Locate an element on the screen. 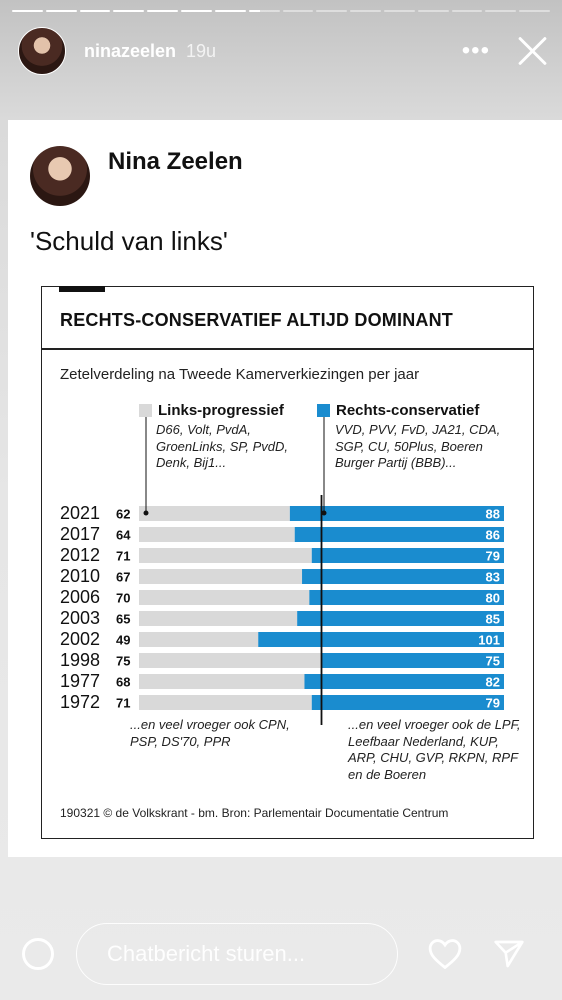 The height and width of the screenshot is (1000, 562). avatar is located at coordinates (42, 51).